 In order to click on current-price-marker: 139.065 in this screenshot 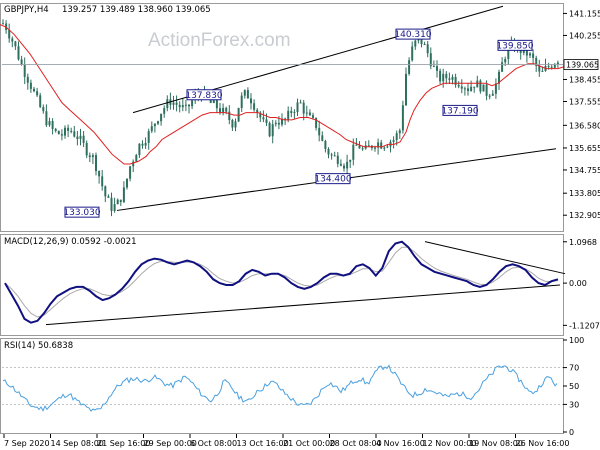, I will do `click(300, 64)`.